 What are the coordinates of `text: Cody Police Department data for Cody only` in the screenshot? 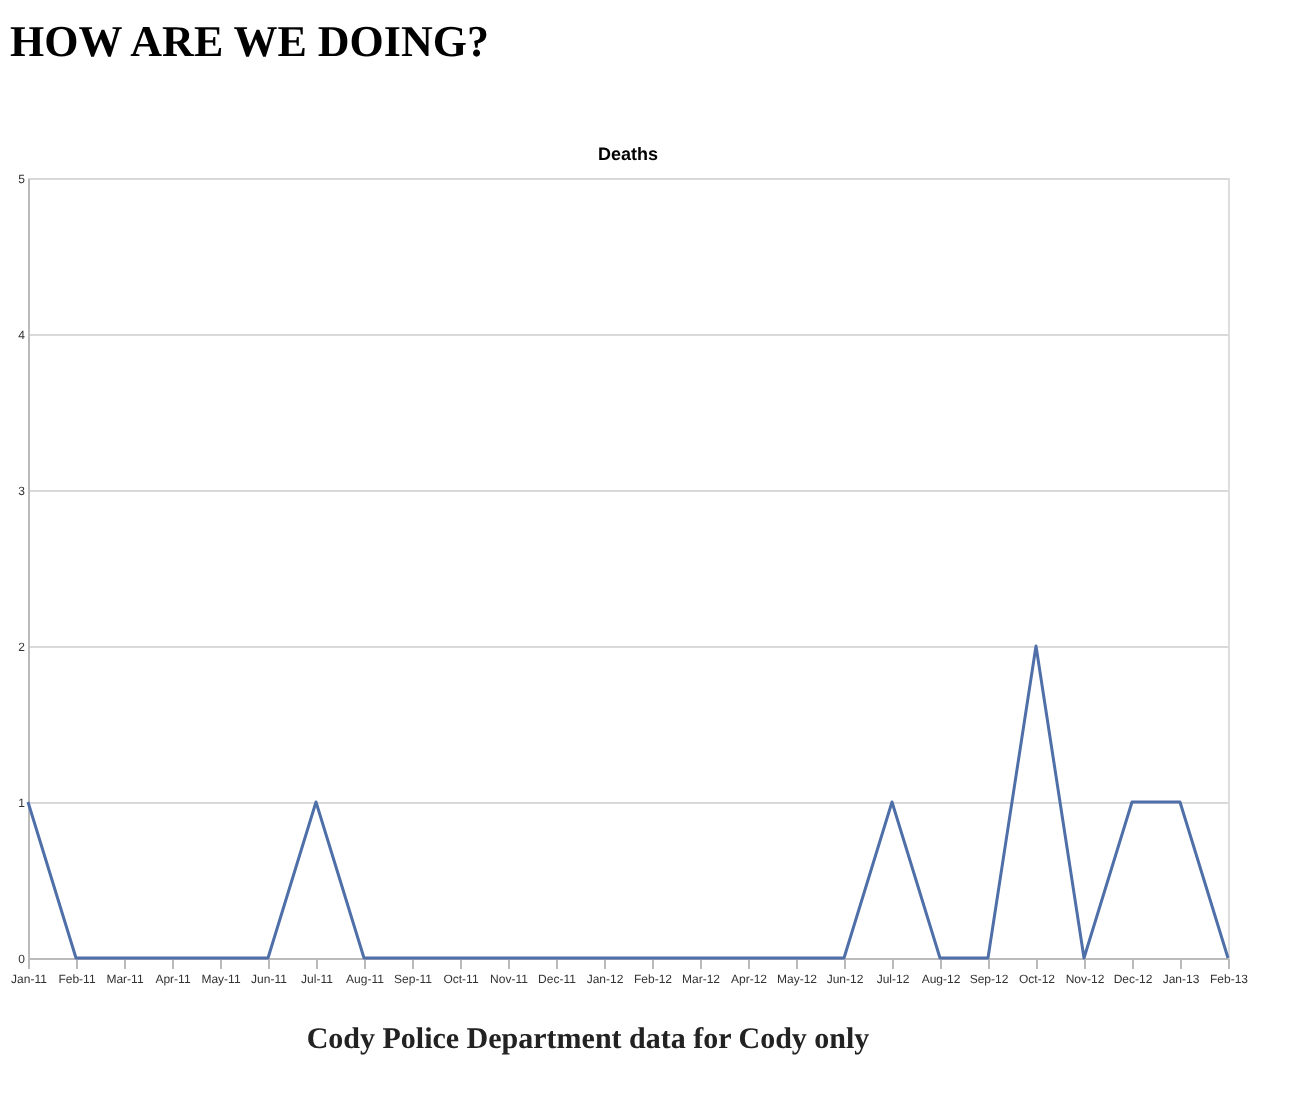 It's located at (588, 1040).